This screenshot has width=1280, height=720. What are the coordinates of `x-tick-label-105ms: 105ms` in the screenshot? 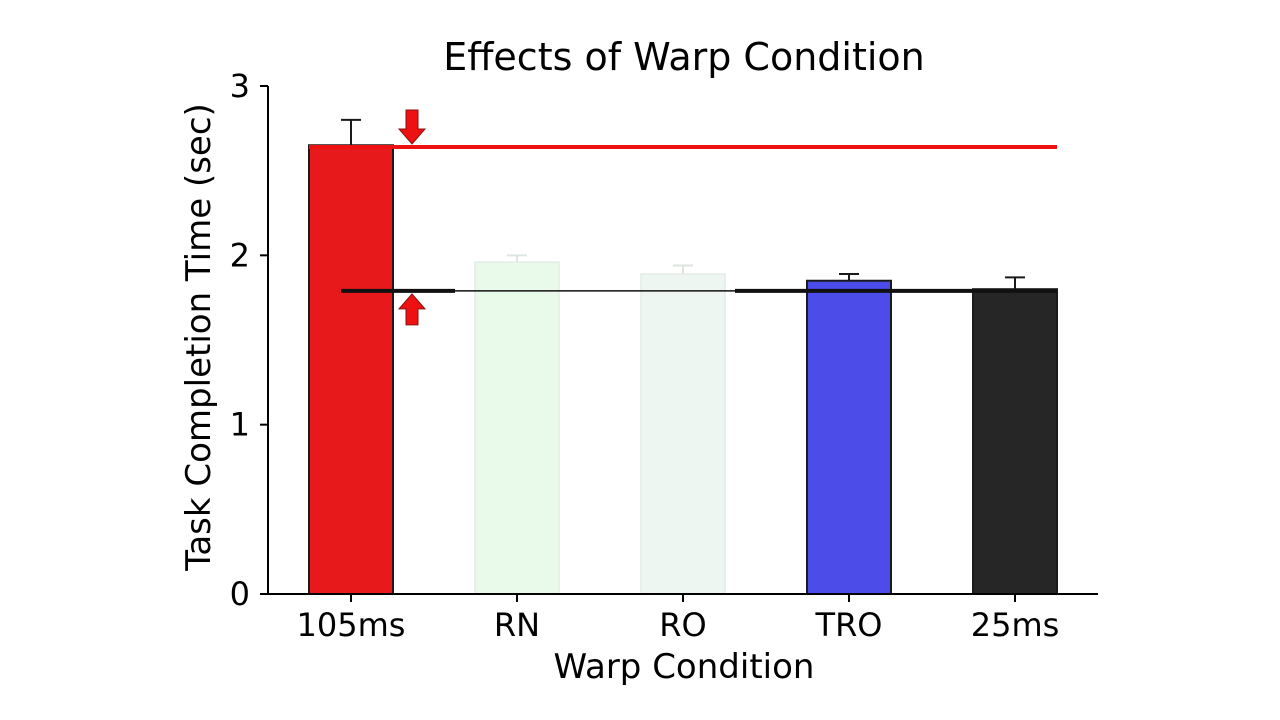 It's located at (351, 625).